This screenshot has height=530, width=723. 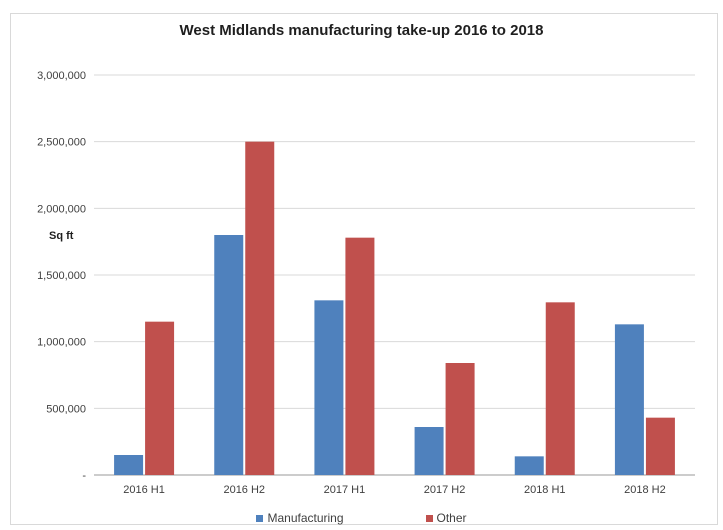 I want to click on legend-swatch-manufacturing, so click(x=260, y=518).